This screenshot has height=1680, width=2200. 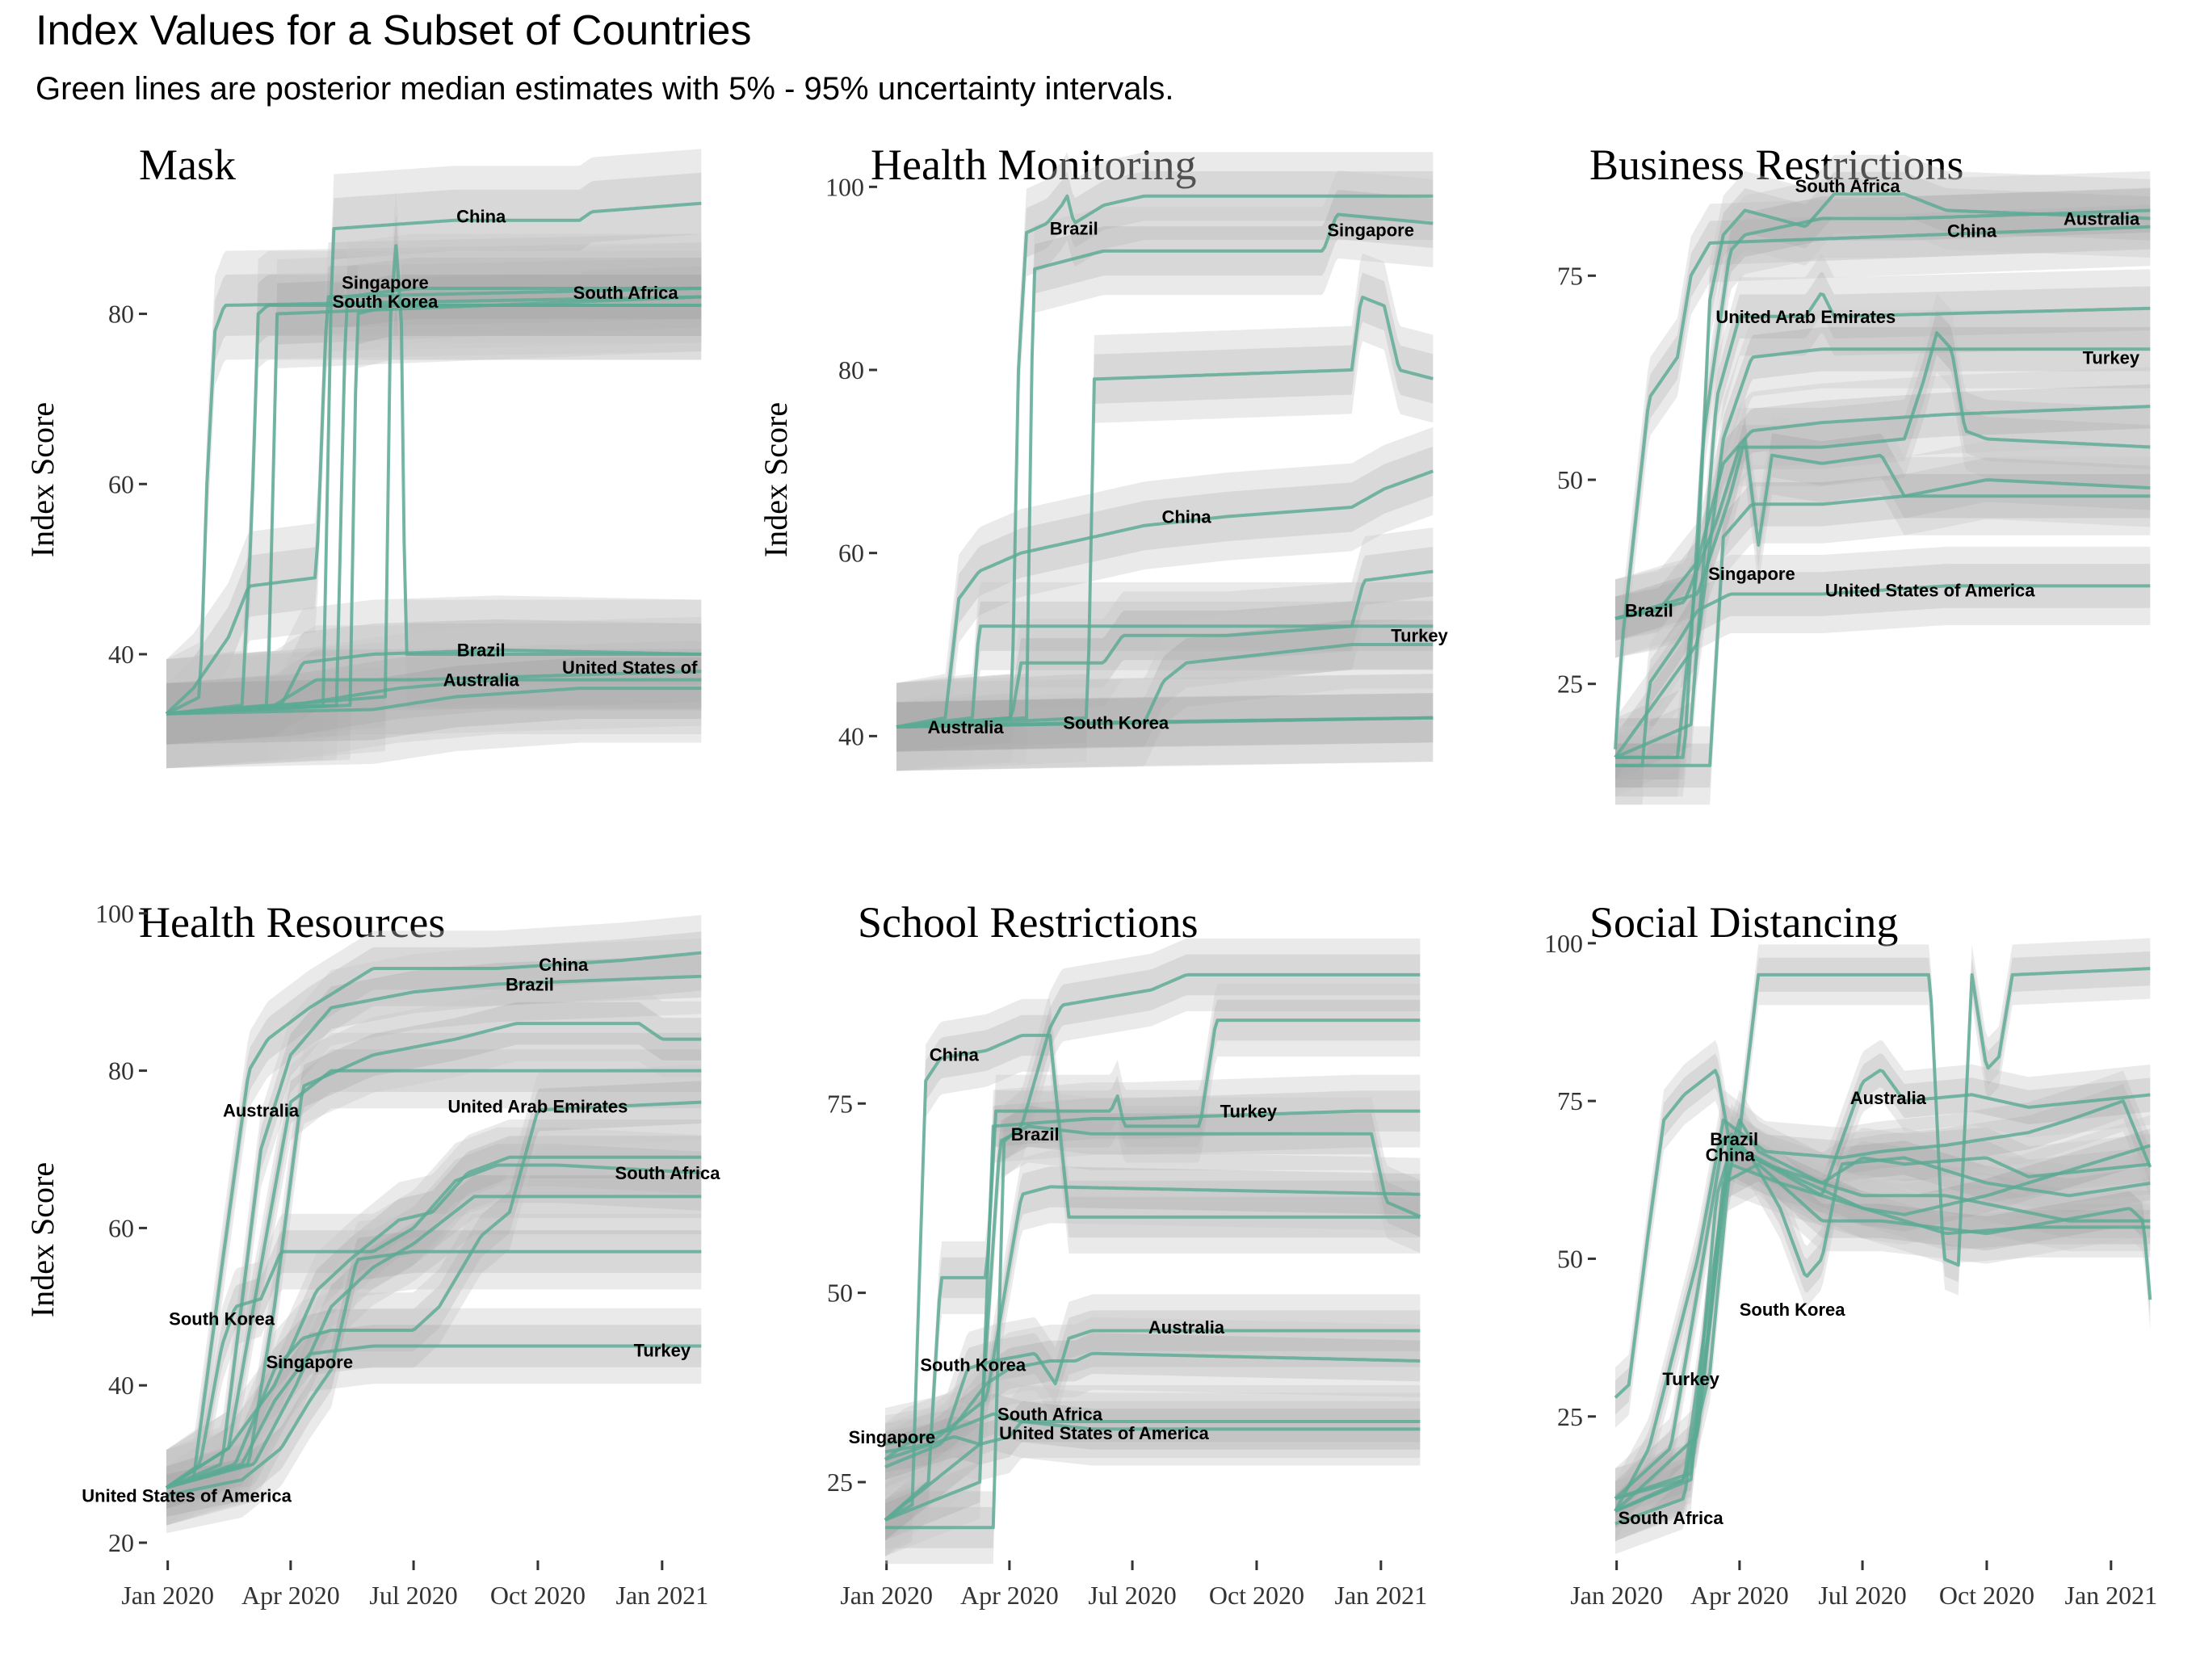 What do you see at coordinates (1370, 231) in the screenshot?
I see `country-label: Singapore` at bounding box center [1370, 231].